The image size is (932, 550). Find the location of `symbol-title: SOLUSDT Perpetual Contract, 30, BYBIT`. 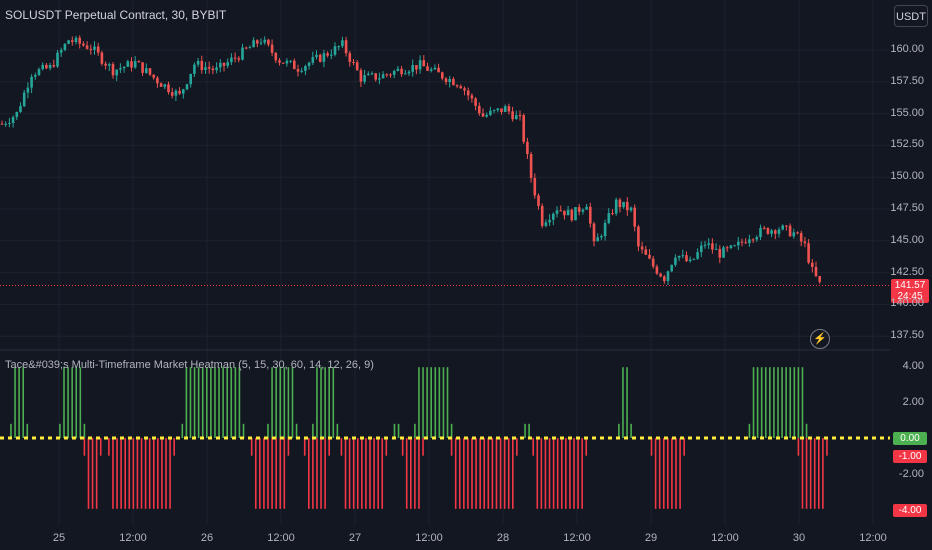

symbol-title: SOLUSDT Perpetual Contract, 30, BYBIT is located at coordinates (116, 15).